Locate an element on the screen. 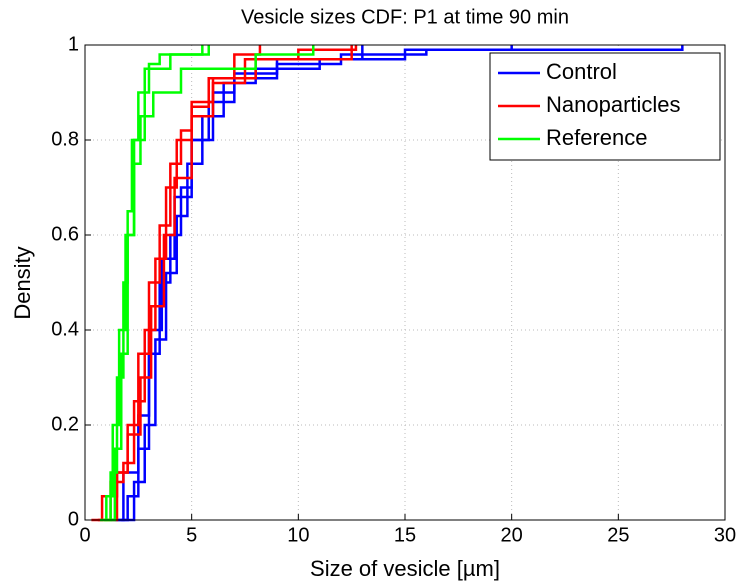 The image size is (745, 587). x-axis-label: Size of vesicle [µm] is located at coordinates (405, 568).